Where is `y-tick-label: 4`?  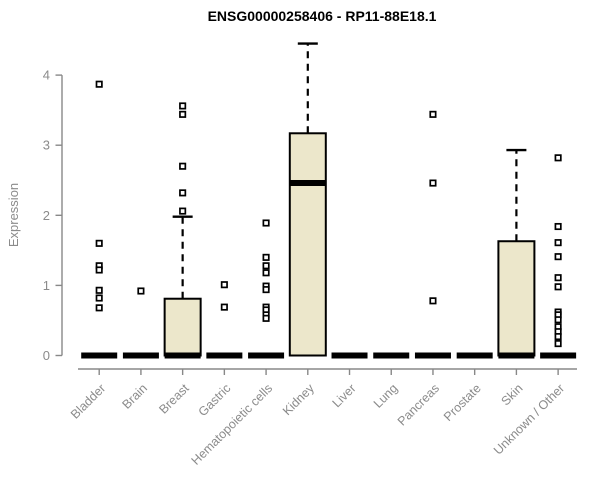 y-tick-label: 4 is located at coordinates (46, 75).